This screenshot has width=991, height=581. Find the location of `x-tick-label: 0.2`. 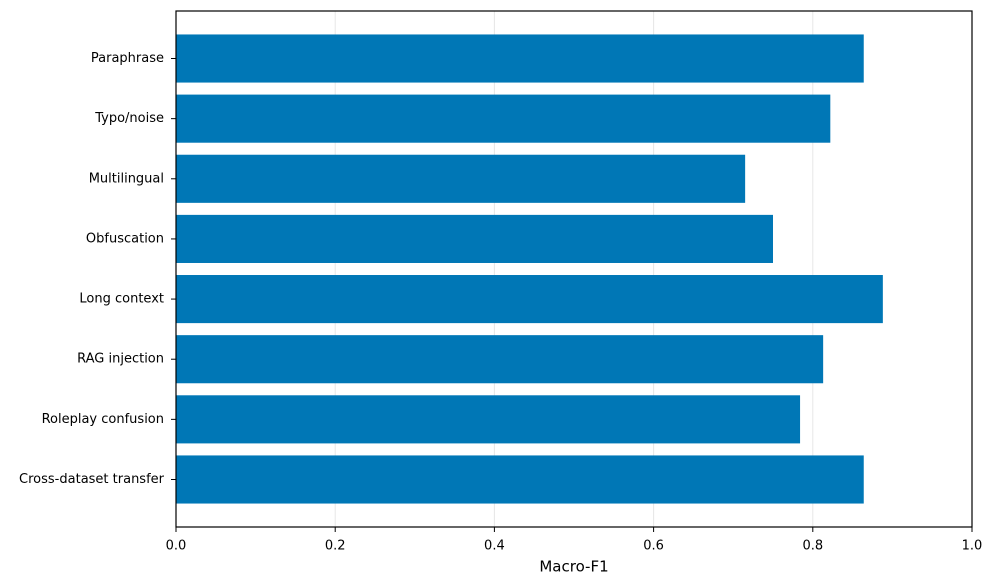

x-tick-label: 0.2 is located at coordinates (335, 546).